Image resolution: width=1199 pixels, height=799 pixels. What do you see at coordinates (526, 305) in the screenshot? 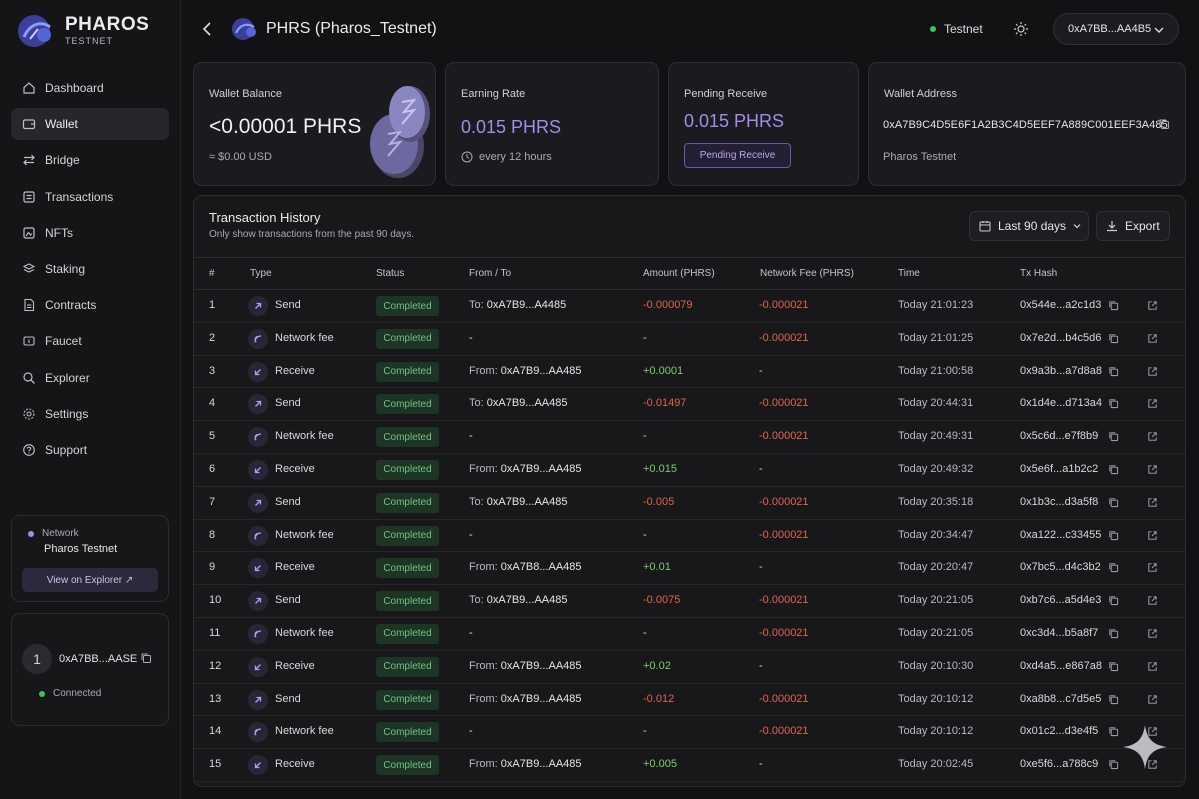
I see `counterparty-address: 0xA7B9...A4485` at bounding box center [526, 305].